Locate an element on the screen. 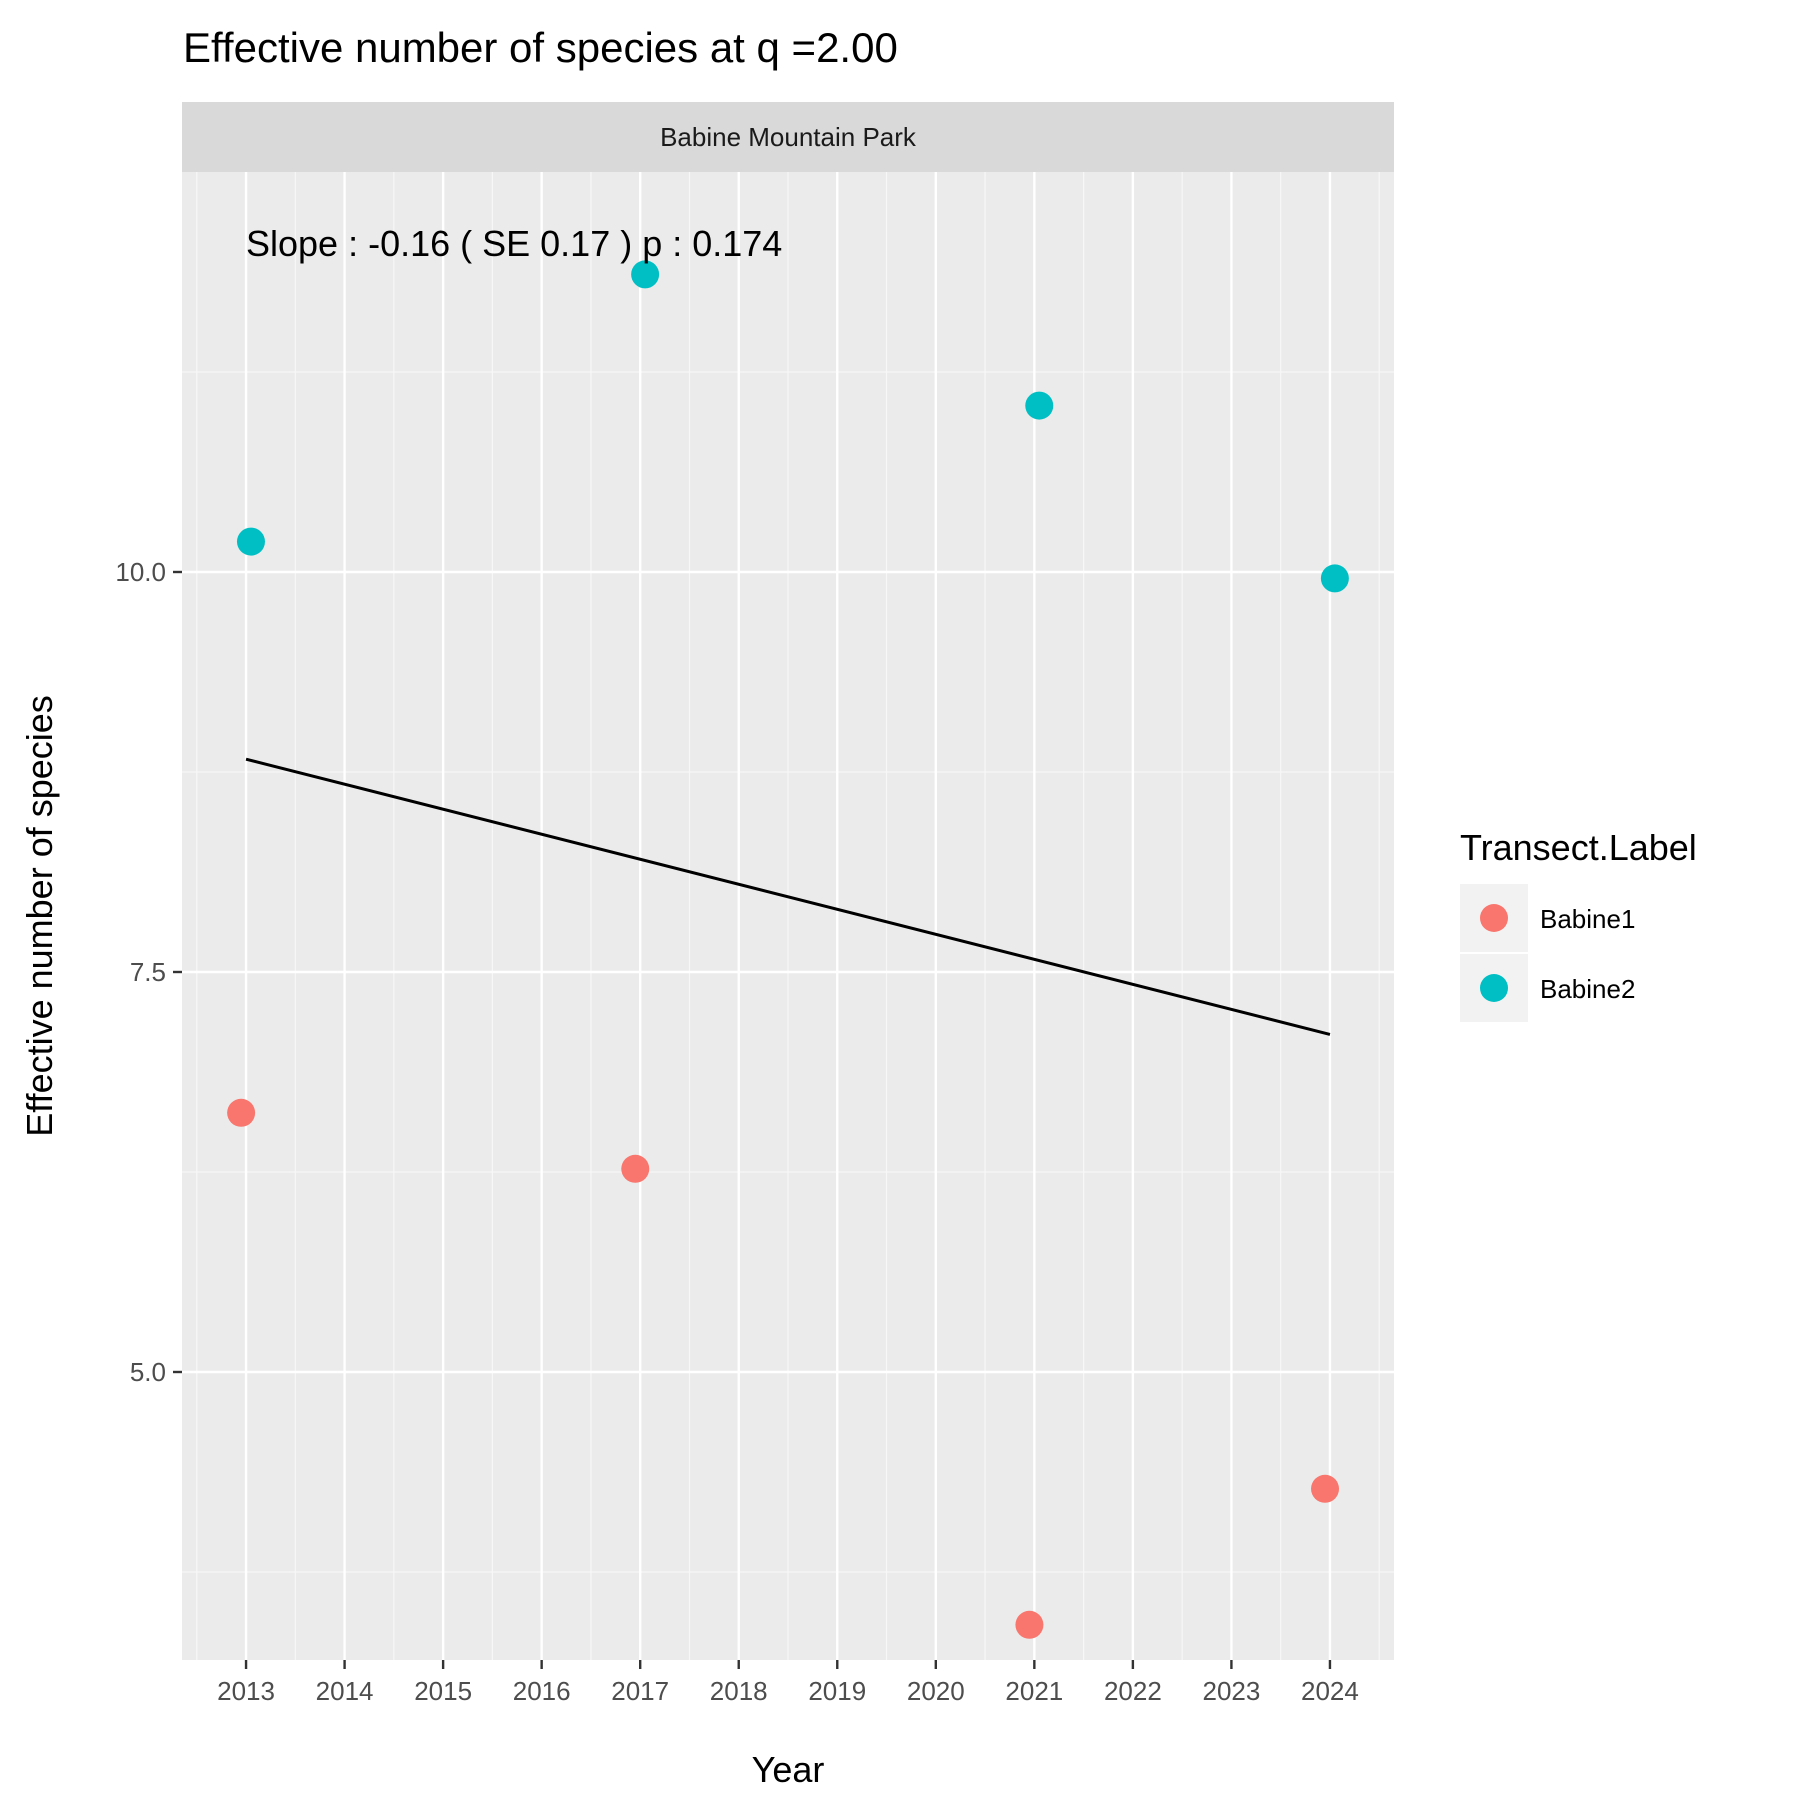  trend-line is located at coordinates (788, 896).